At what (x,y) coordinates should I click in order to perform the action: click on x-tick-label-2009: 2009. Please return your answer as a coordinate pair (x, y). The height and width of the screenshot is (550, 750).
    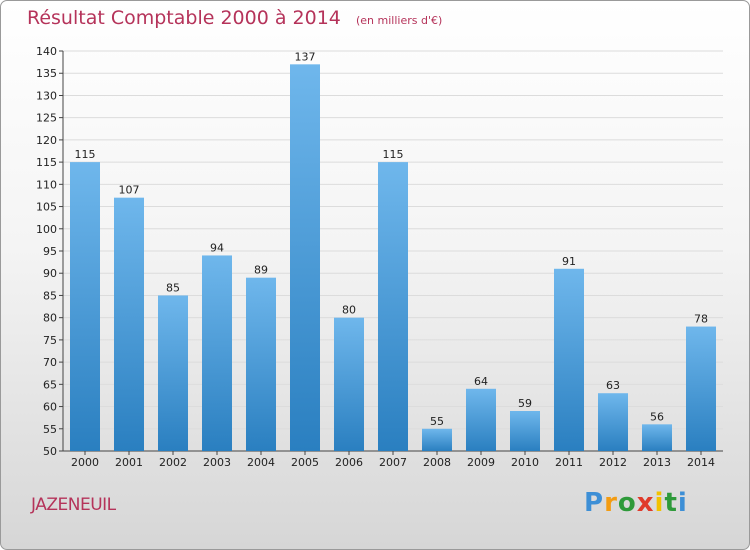
    Looking at the image, I should click on (481, 462).